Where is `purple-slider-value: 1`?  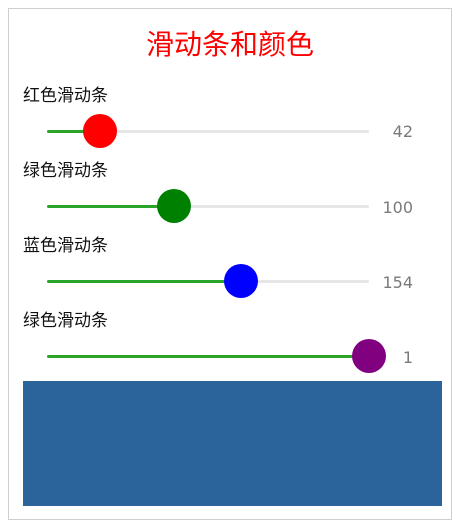 purple-slider-value: 1 is located at coordinates (408, 358).